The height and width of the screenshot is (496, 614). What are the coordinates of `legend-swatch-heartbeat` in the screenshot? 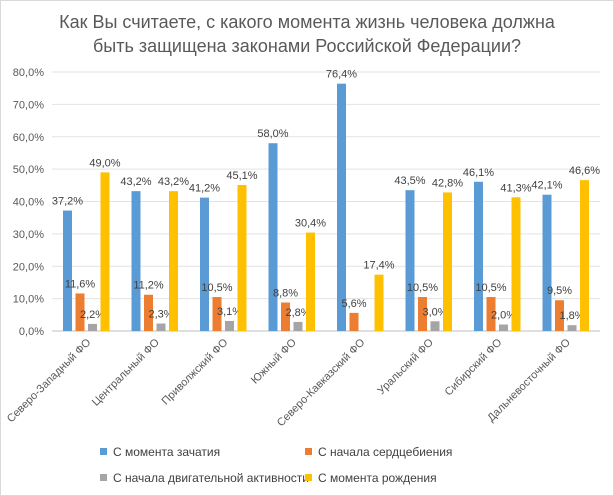 It's located at (308, 451).